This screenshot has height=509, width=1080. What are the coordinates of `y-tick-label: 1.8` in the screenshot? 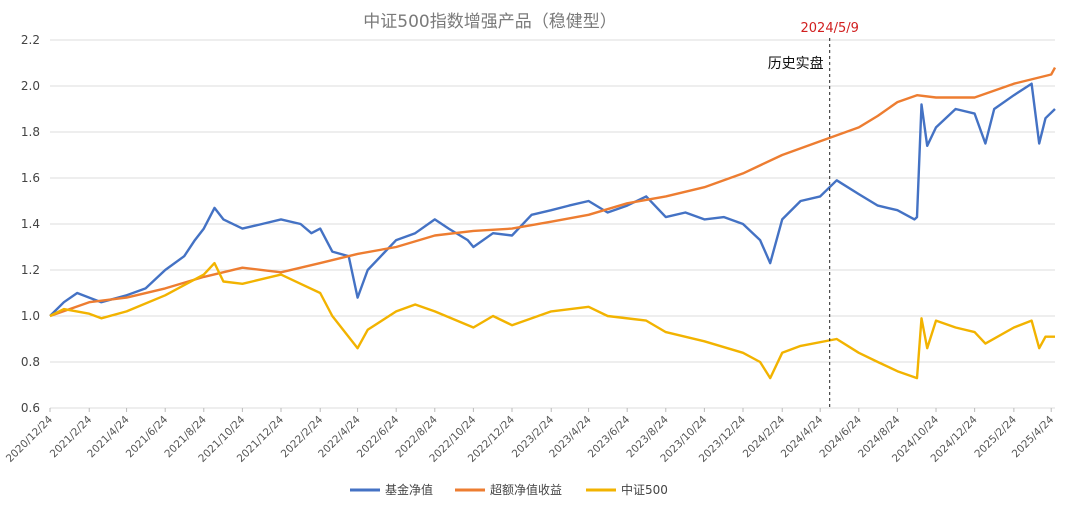 It's located at (30, 132).